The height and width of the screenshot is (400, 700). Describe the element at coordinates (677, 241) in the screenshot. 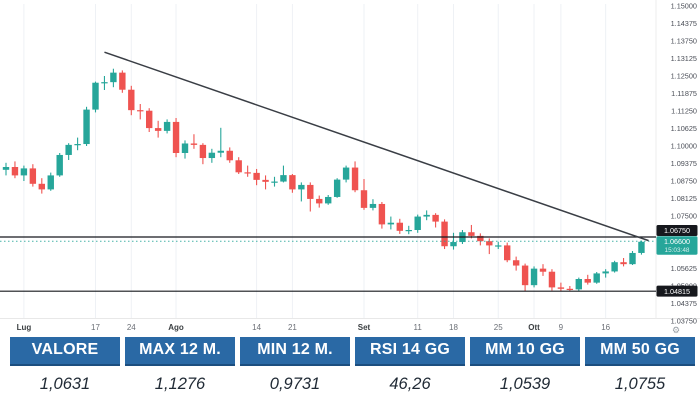

I see `current-price-badge-label: 1.06600` at that location.